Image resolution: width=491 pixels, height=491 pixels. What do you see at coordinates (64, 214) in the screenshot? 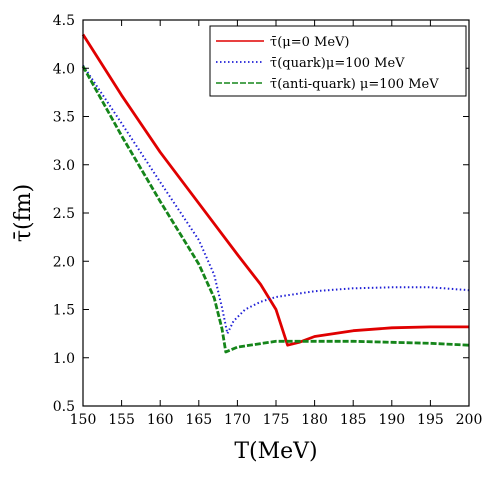
I see `y-tick-label: 2.5` at bounding box center [64, 214].